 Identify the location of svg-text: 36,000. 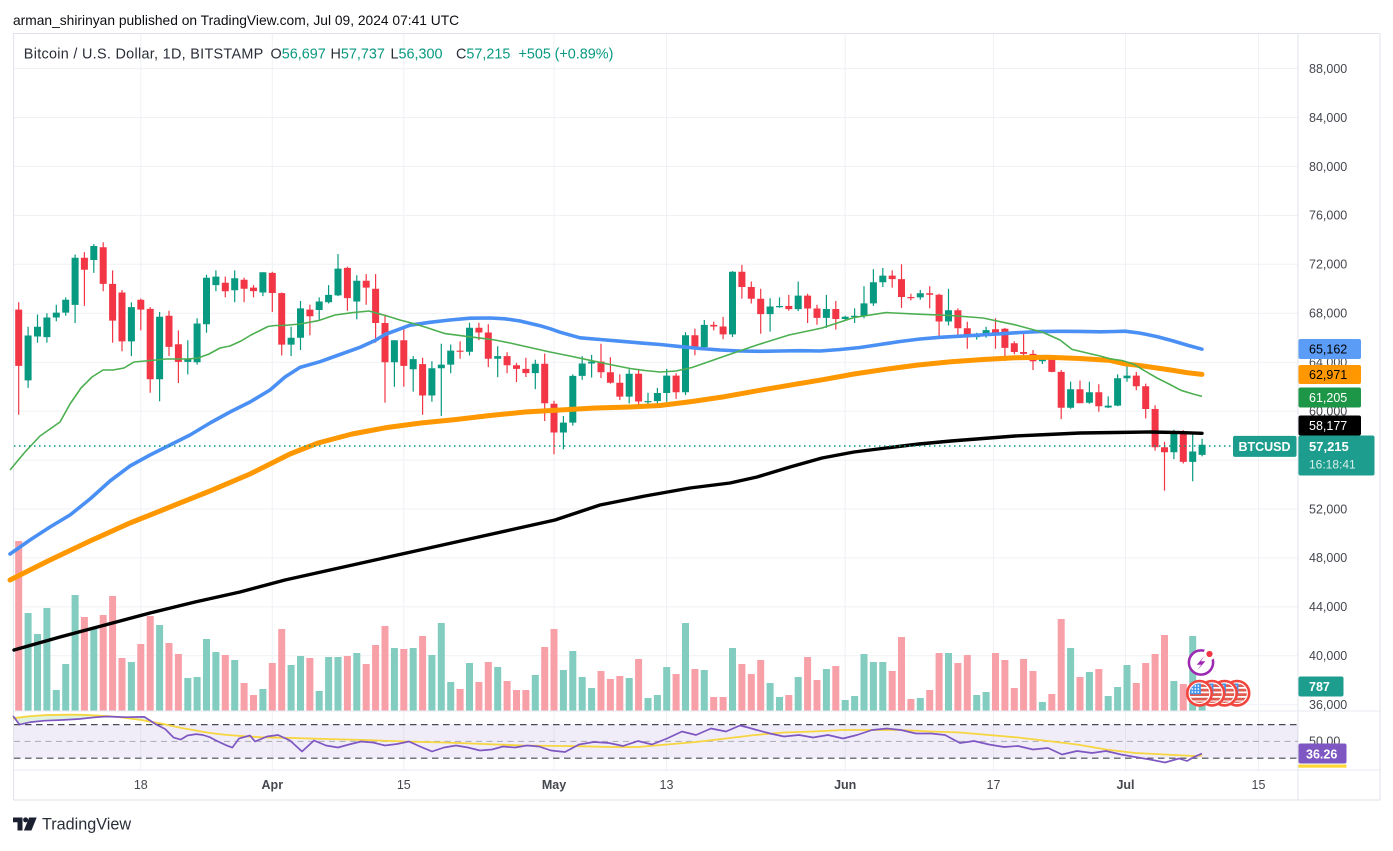
(1328, 705).